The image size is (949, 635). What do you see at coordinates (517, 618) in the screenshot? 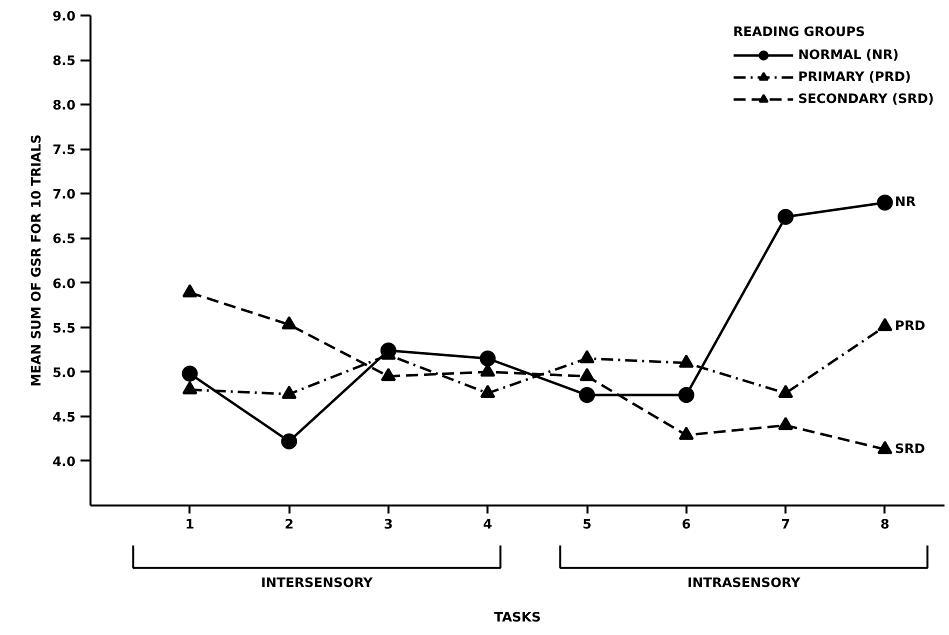
I see `text: TASKS` at bounding box center [517, 618].